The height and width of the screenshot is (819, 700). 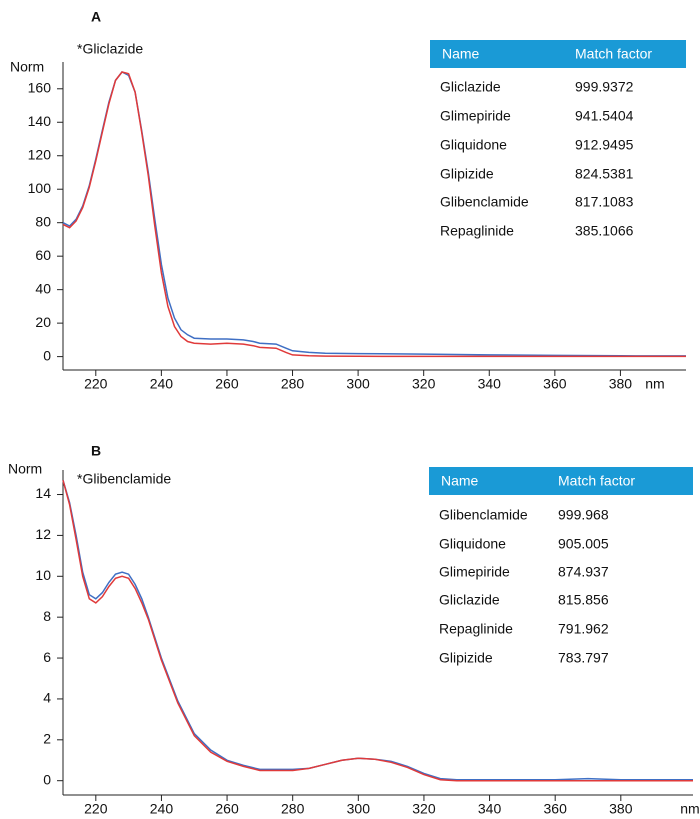 I want to click on y-tick-label: 80, so click(x=43, y=221).